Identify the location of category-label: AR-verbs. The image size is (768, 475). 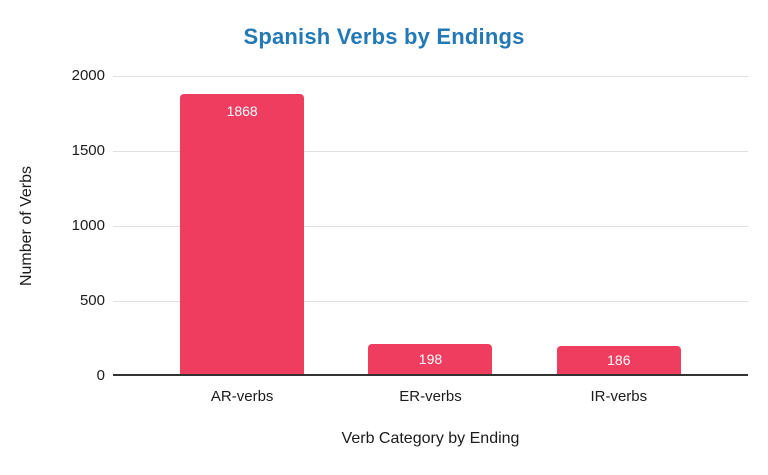
(242, 396).